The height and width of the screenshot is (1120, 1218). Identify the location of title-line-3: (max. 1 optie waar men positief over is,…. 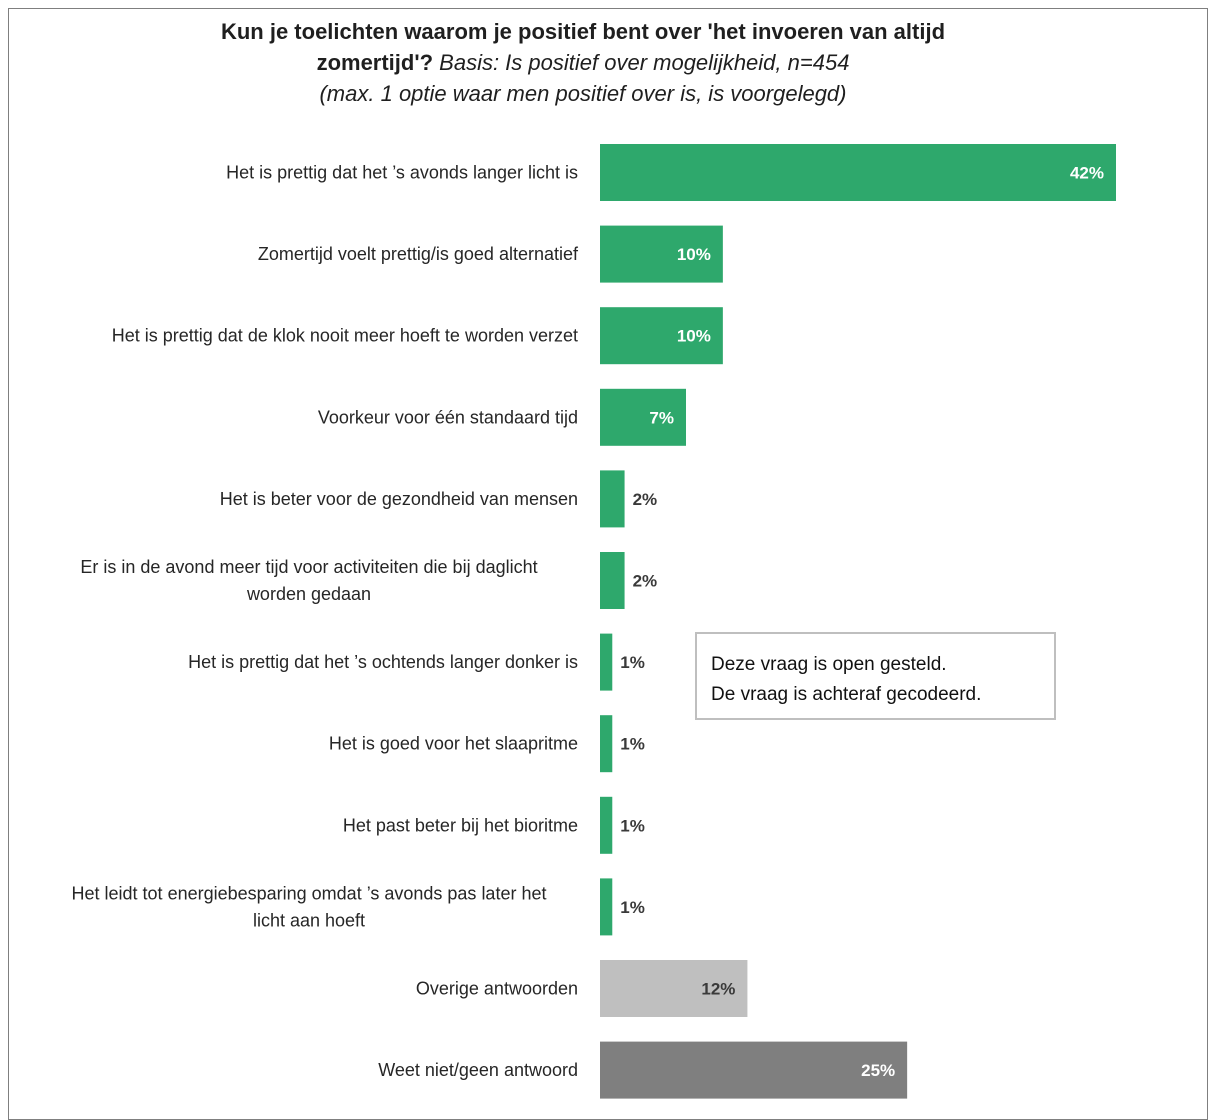
(583, 93).